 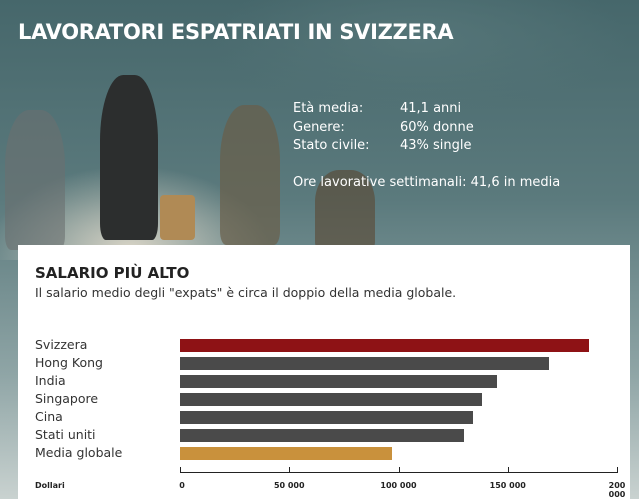 What do you see at coordinates (331, 145) in the screenshot?
I see `stat-label: Stato civile:` at bounding box center [331, 145].